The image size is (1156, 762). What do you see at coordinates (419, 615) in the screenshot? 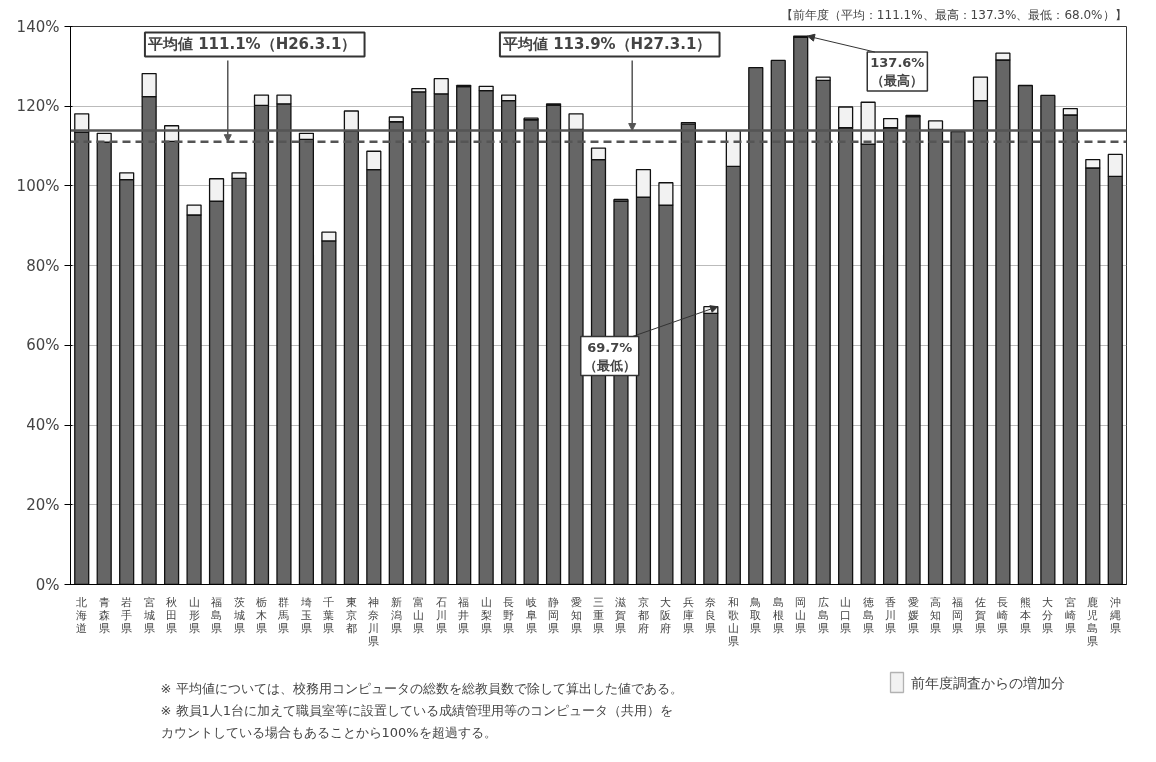
I see `x-tick-label: 富山県` at bounding box center [419, 615].